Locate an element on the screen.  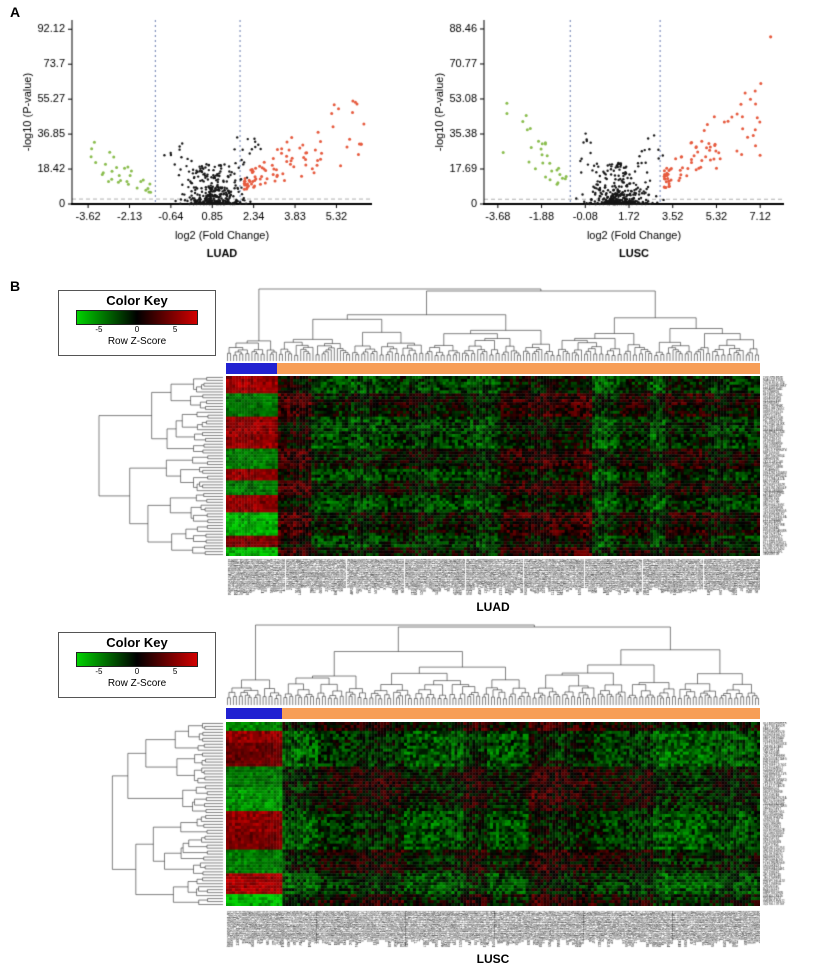
heatmap-matrix-luad is located at coordinates (493, 466).